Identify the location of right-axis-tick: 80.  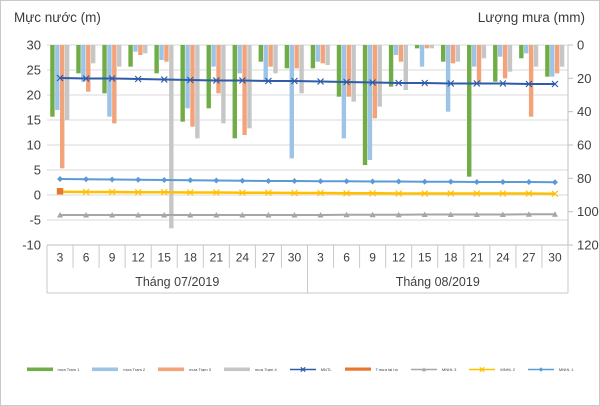
(584, 178).